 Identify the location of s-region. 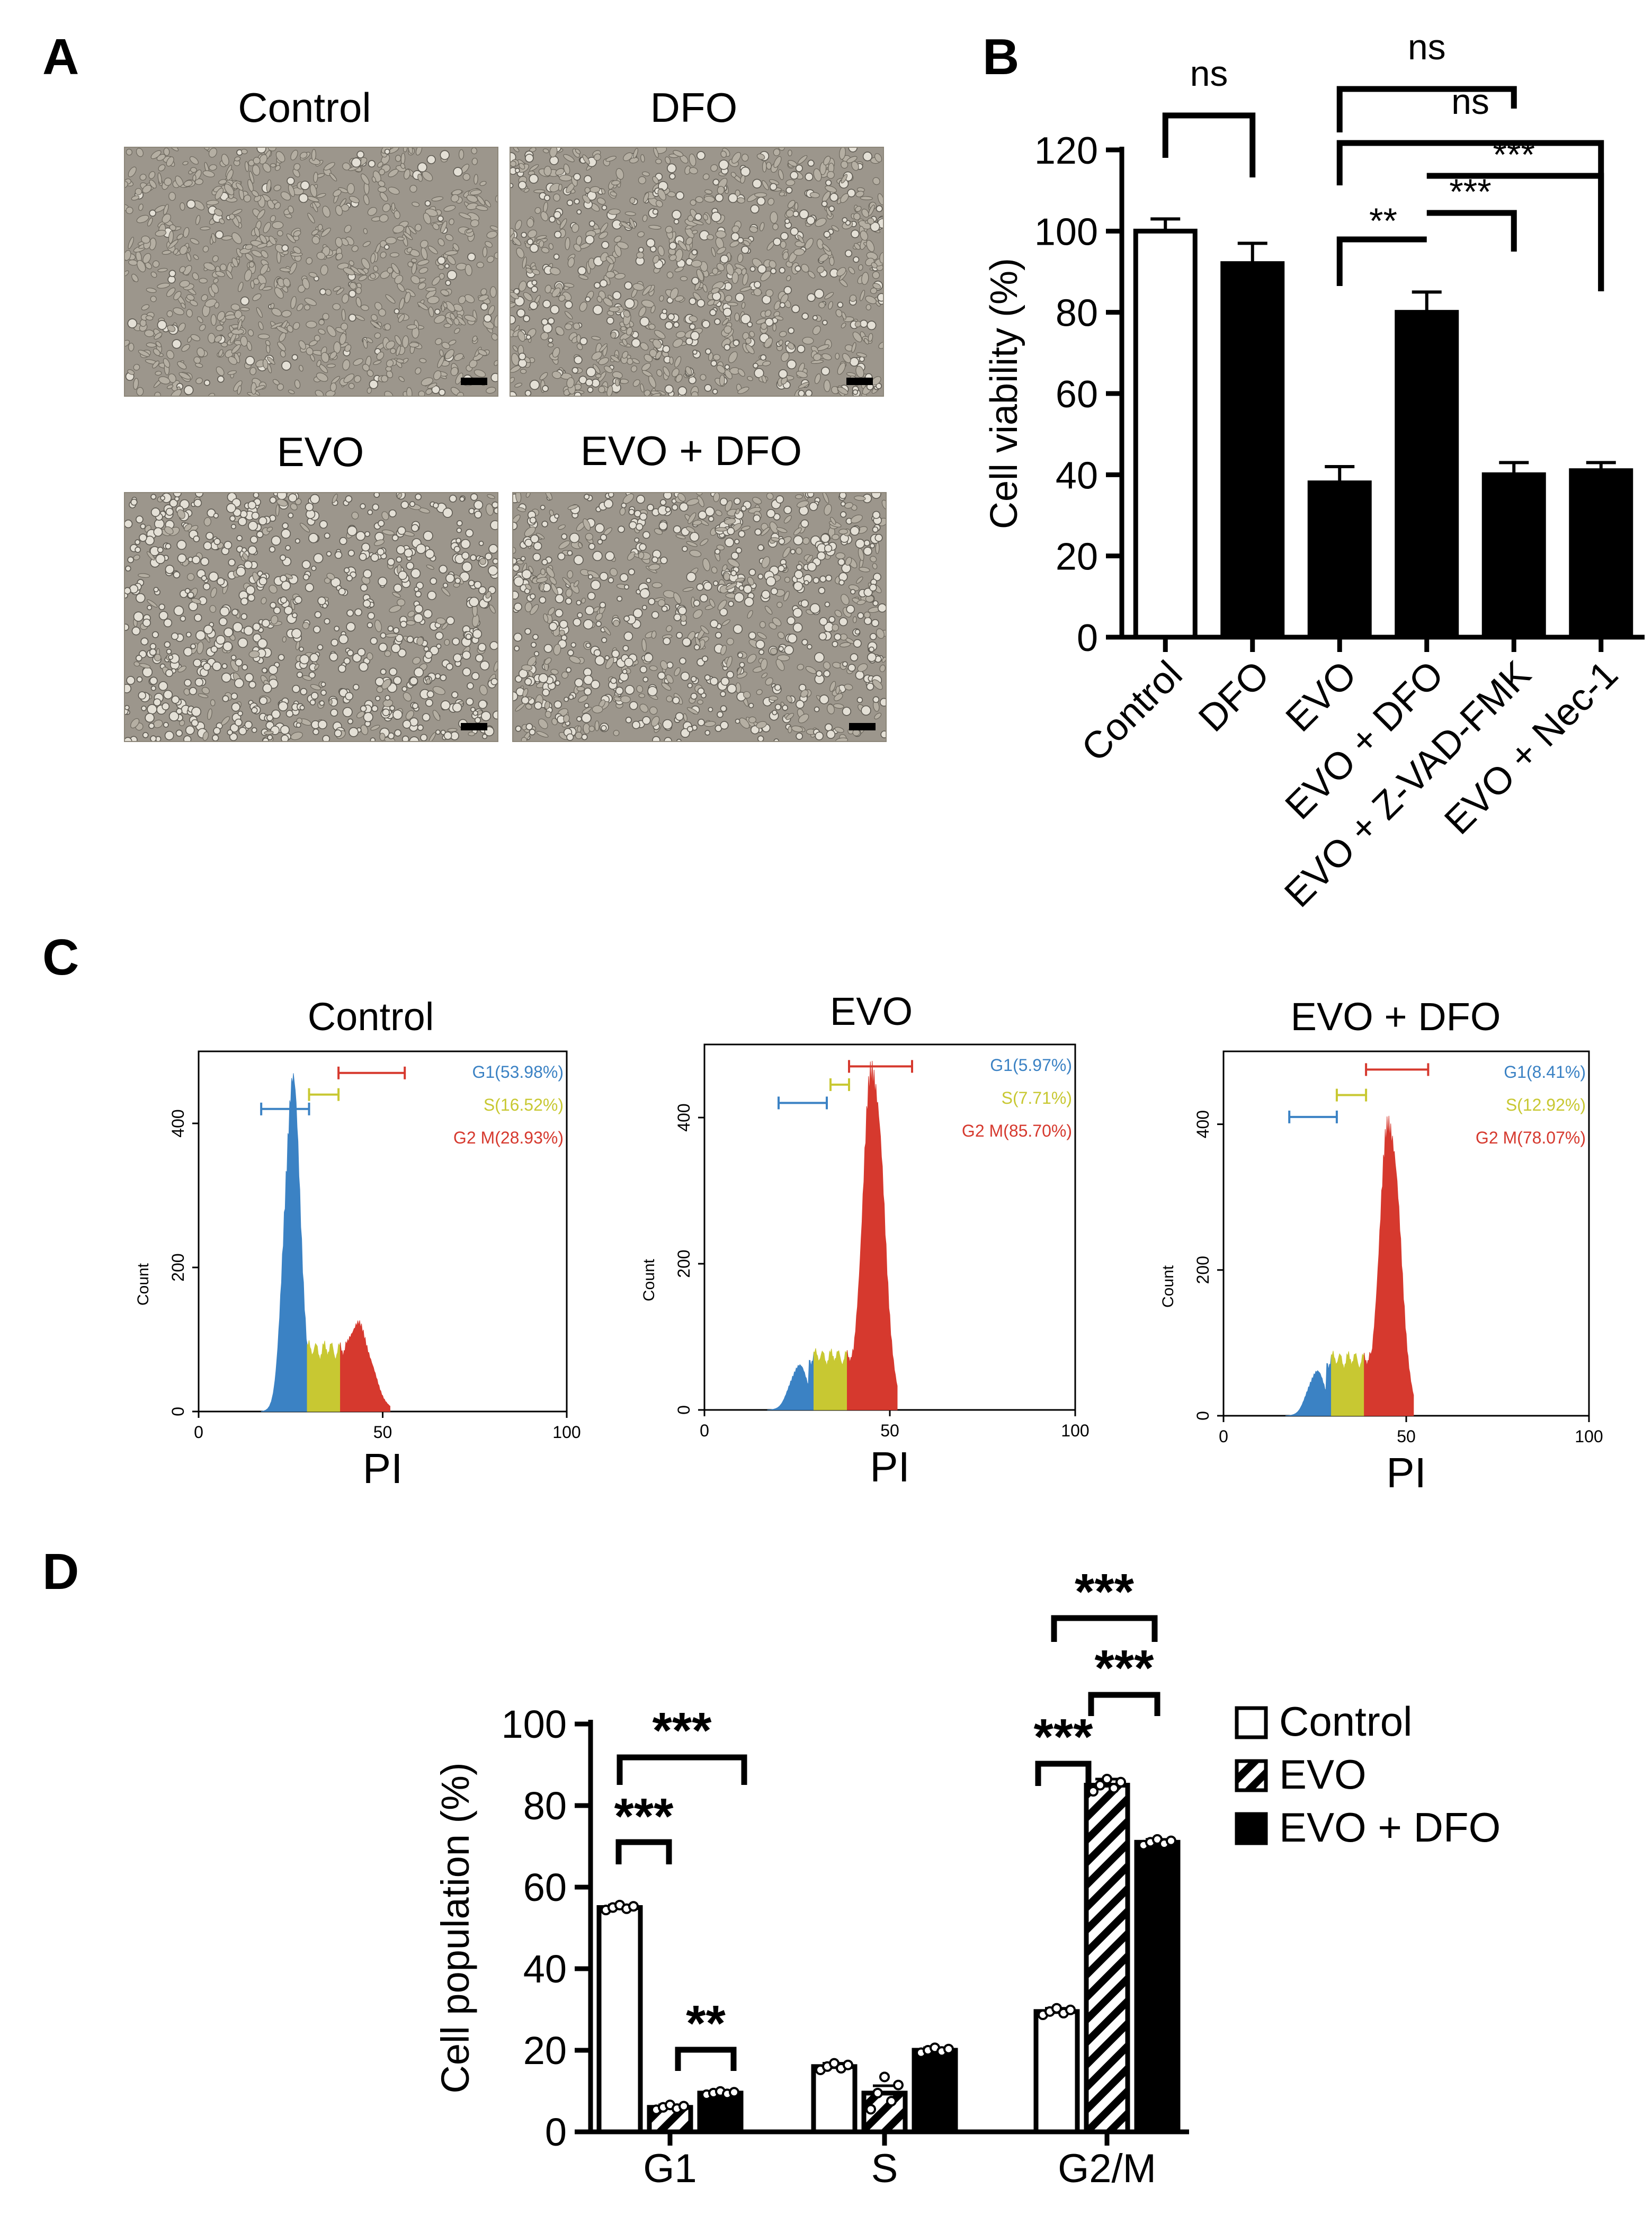
(324, 1376).